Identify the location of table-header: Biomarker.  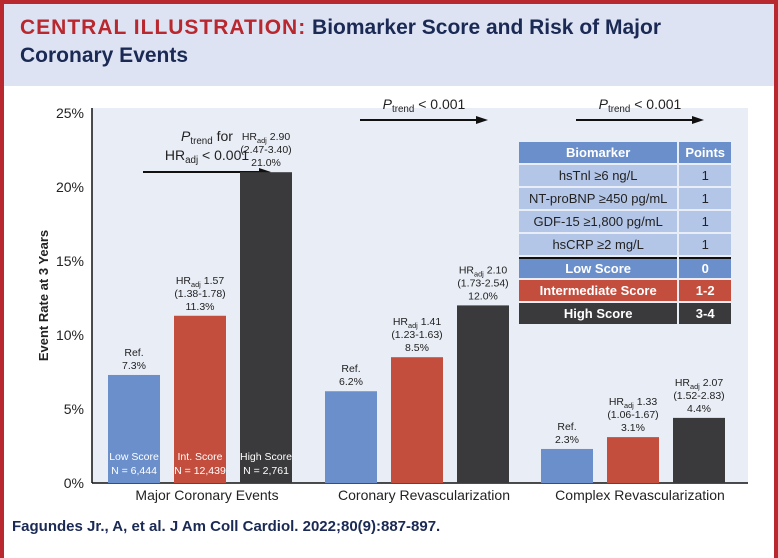
(598, 152).